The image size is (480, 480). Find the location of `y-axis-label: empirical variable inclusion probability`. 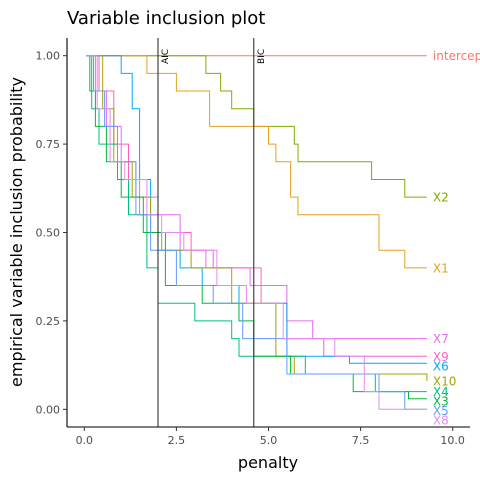

y-axis-label: empirical variable inclusion probability is located at coordinates (16, 232).